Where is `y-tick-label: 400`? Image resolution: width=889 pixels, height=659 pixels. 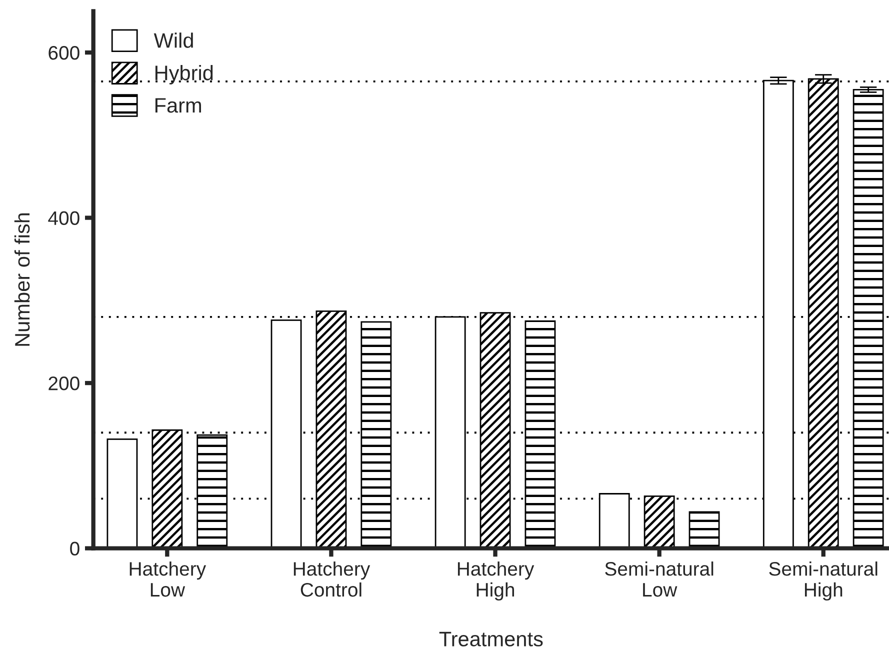
y-tick-label: 400 is located at coordinates (64, 218).